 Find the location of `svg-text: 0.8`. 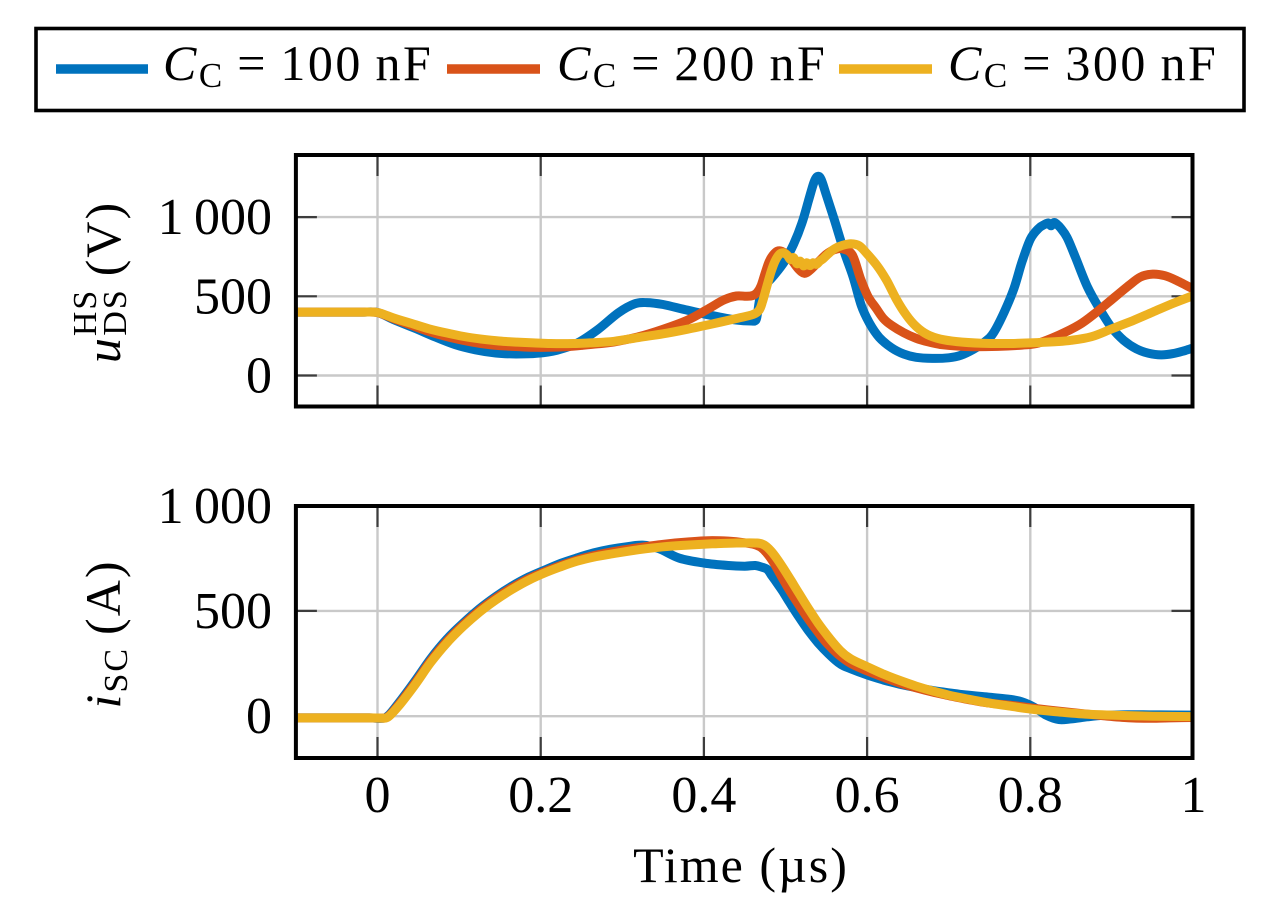

svg-text: 0.8 is located at coordinates (1030, 795).